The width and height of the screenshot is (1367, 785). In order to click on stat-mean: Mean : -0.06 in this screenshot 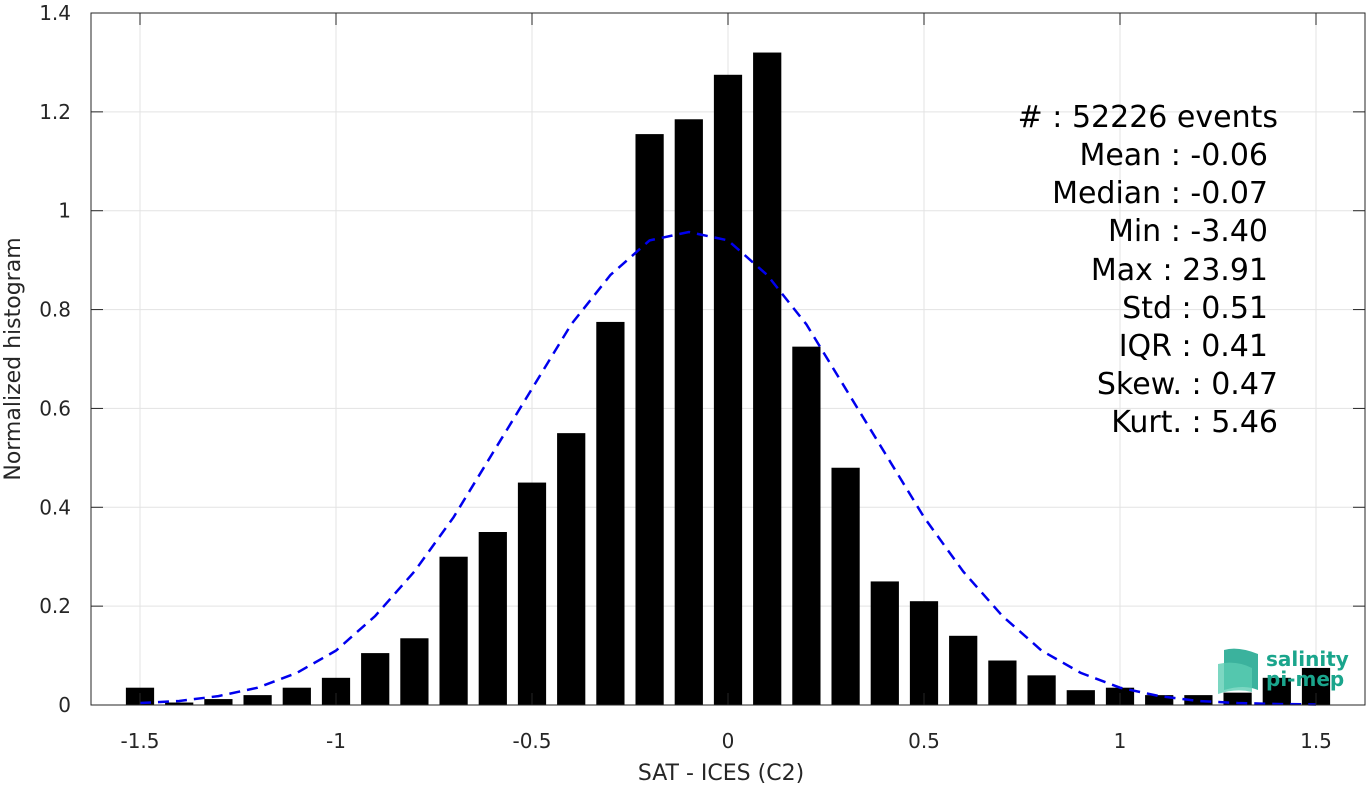, I will do `click(1173, 155)`.